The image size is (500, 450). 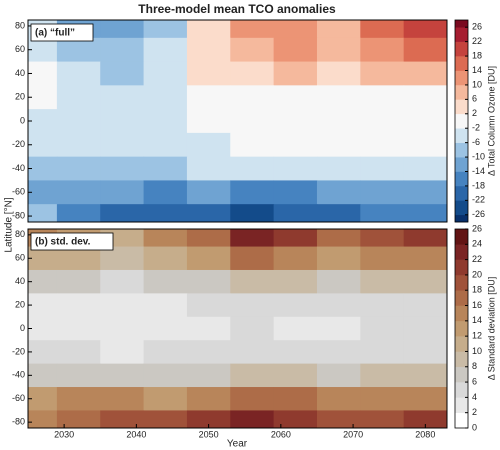 I want to click on y-tick-label: 80, so click(x=20, y=234).